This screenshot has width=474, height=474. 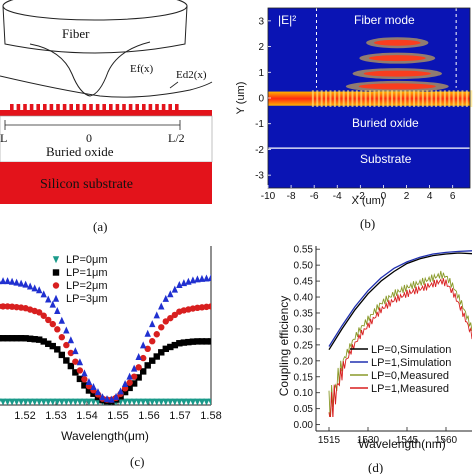 I want to click on d-xtick-label: 1560, so click(x=446, y=440).